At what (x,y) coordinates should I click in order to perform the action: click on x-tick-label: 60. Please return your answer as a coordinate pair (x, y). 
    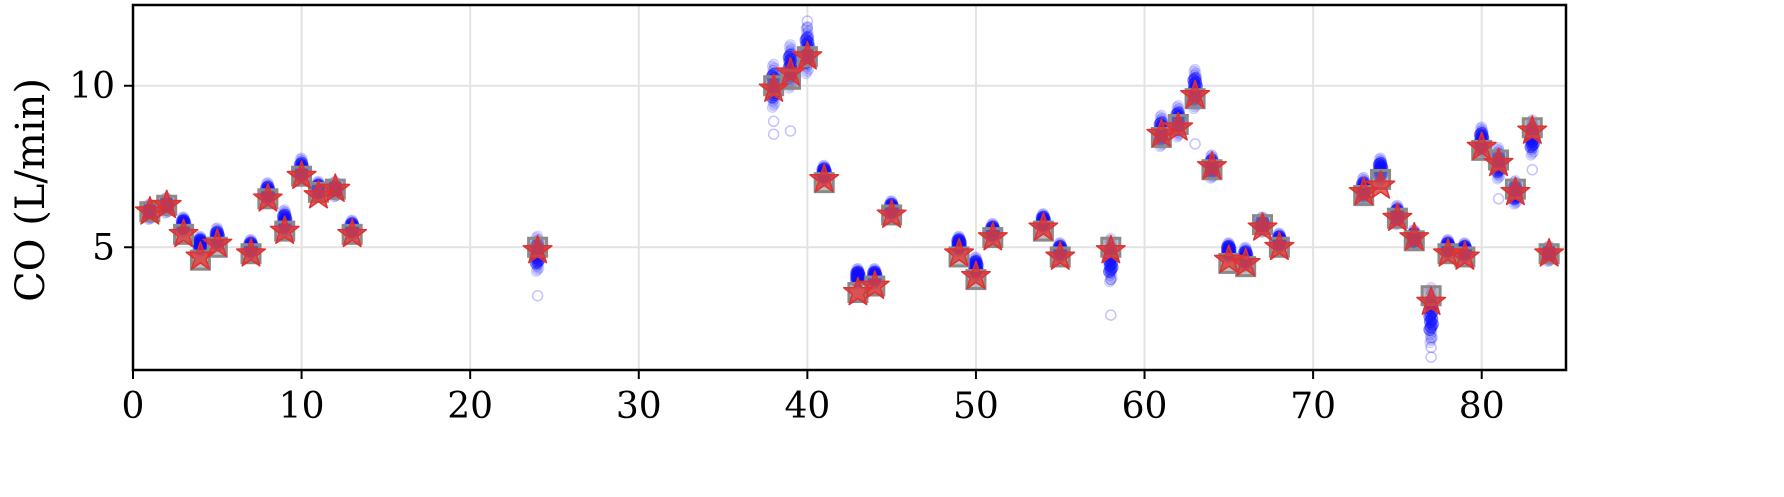
    Looking at the image, I should click on (1145, 406).